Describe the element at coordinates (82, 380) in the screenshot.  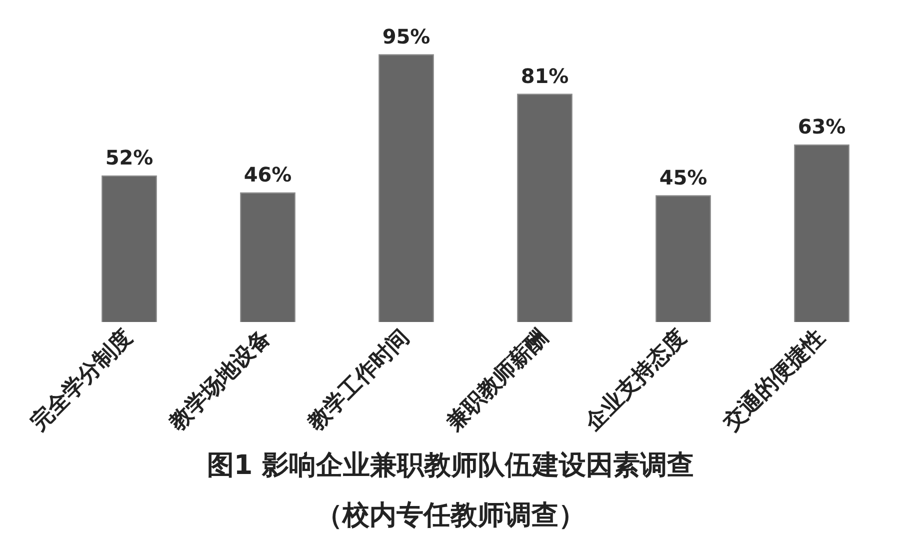
I see `x-tick-label: 完全学分制度` at that location.